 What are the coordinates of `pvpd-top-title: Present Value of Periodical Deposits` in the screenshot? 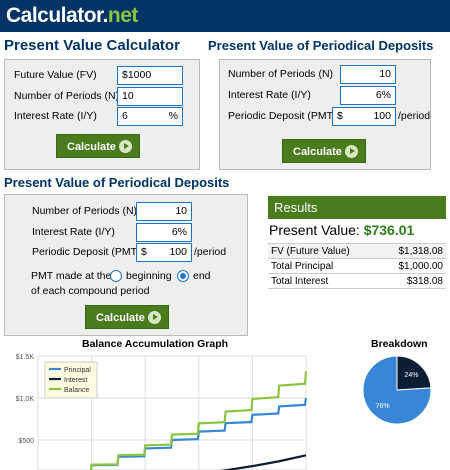 It's located at (321, 45).